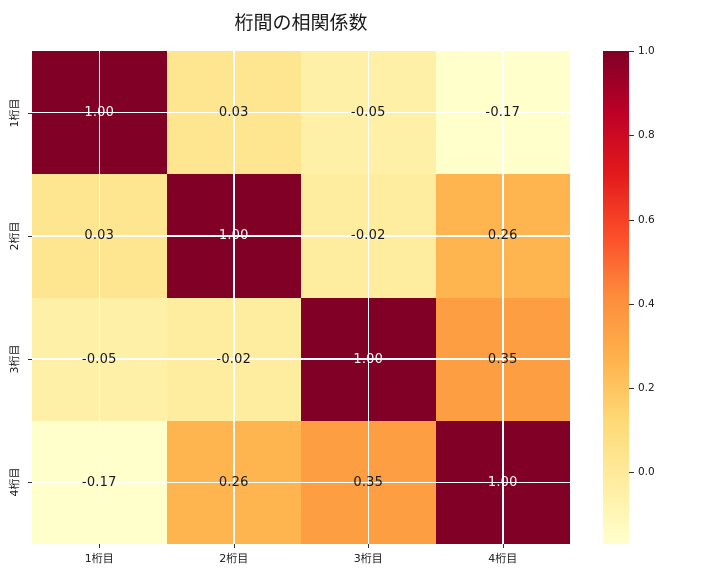 This screenshot has height=576, width=720. What do you see at coordinates (234, 558) in the screenshot?
I see `x-tick-label: 2桁目` at bounding box center [234, 558].